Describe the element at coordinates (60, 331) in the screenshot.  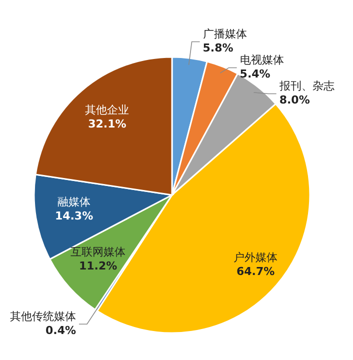
I see `data-label: 0.4%` at that location.